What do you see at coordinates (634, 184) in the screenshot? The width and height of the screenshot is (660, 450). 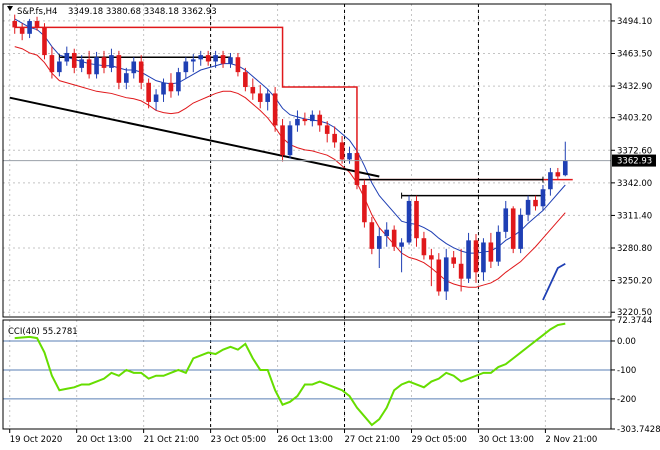 I see `price-axis-label: 3342.00` at bounding box center [634, 184].